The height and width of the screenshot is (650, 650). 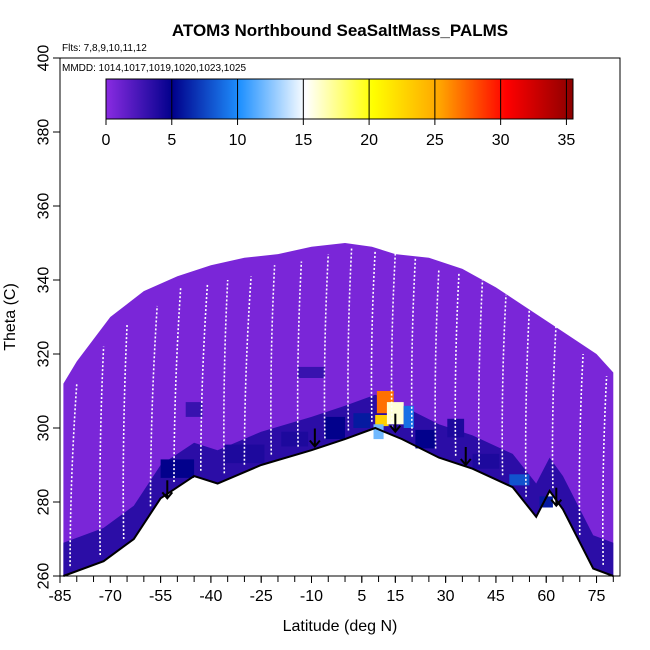 I want to click on x-tick-label: 5, so click(x=361, y=596).